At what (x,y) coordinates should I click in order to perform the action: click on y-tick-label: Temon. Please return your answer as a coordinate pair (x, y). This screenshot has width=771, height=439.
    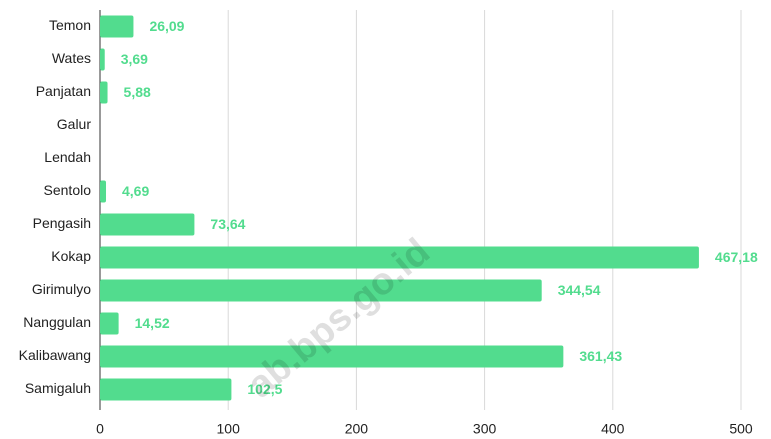
    Looking at the image, I should click on (70, 25).